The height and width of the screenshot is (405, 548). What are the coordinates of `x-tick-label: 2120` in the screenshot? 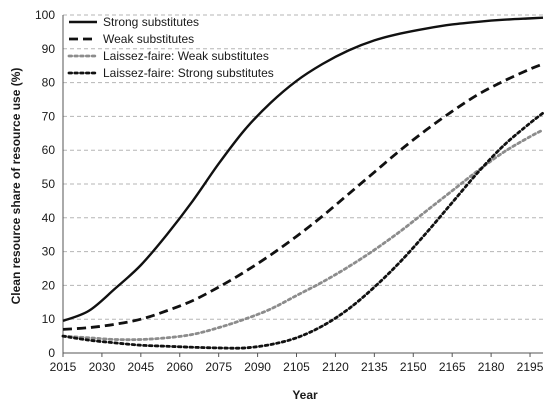 It's located at (335, 367).